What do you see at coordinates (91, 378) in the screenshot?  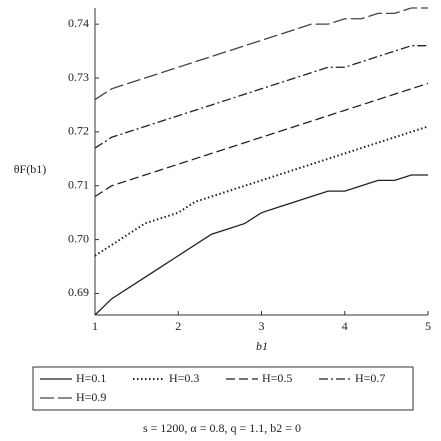 I see `legend-label: H=0.1` at bounding box center [91, 378].